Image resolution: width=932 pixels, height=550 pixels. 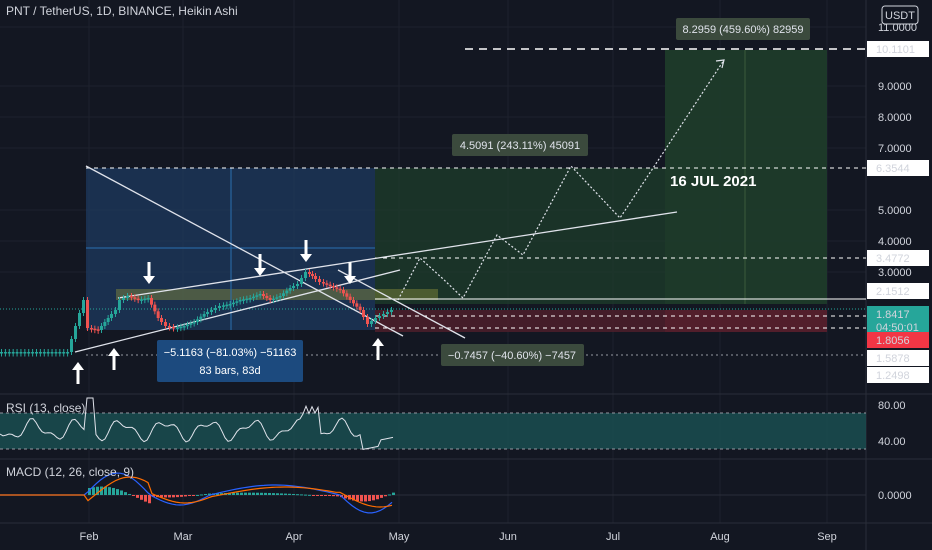 I want to click on drop-box: −5.1163 (−81.03%) −51163 83 bars, 83d, so click(x=230, y=361).